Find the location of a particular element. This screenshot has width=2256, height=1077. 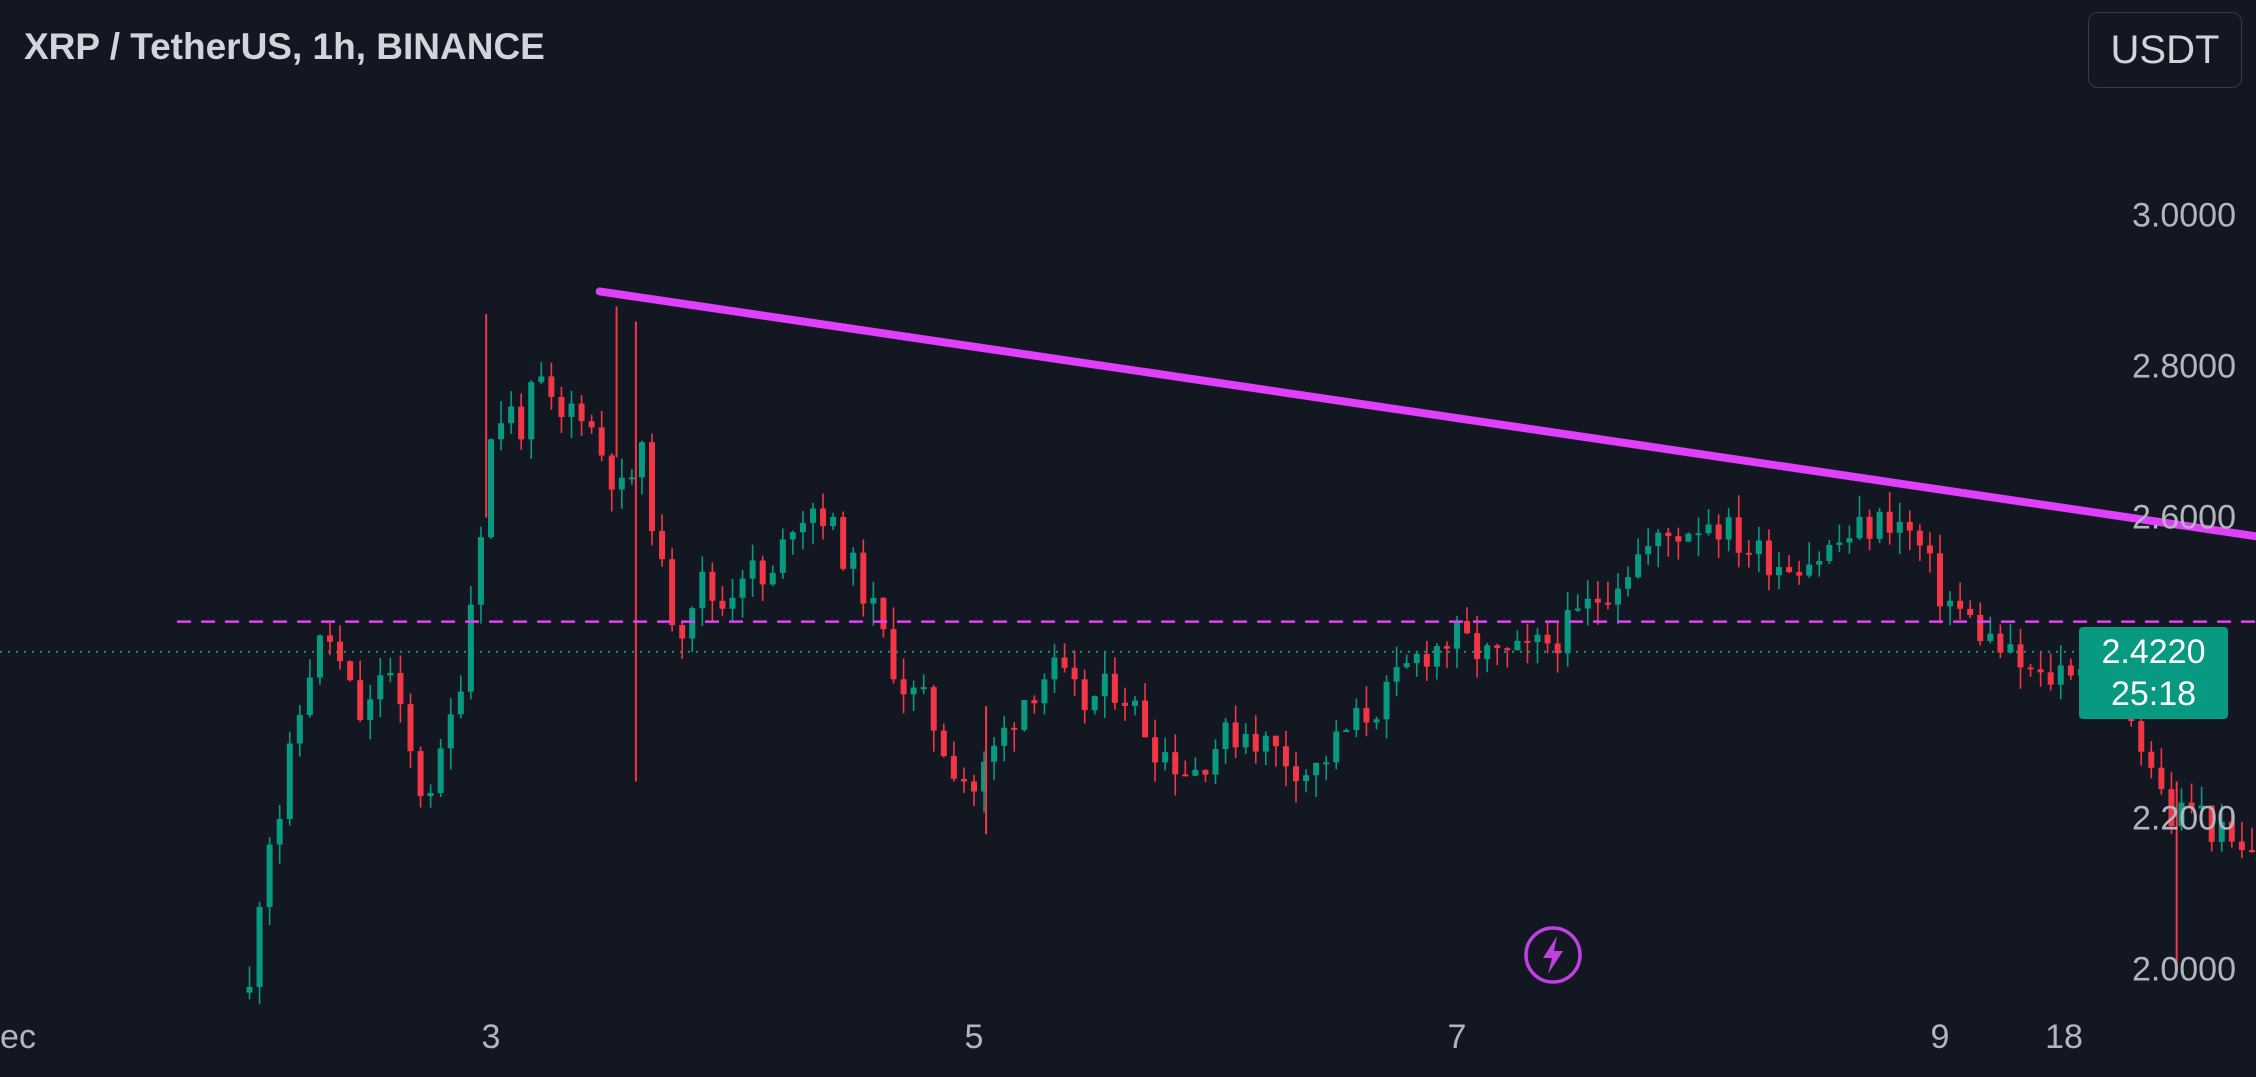

lightning-icon is located at coordinates (1553, 955).